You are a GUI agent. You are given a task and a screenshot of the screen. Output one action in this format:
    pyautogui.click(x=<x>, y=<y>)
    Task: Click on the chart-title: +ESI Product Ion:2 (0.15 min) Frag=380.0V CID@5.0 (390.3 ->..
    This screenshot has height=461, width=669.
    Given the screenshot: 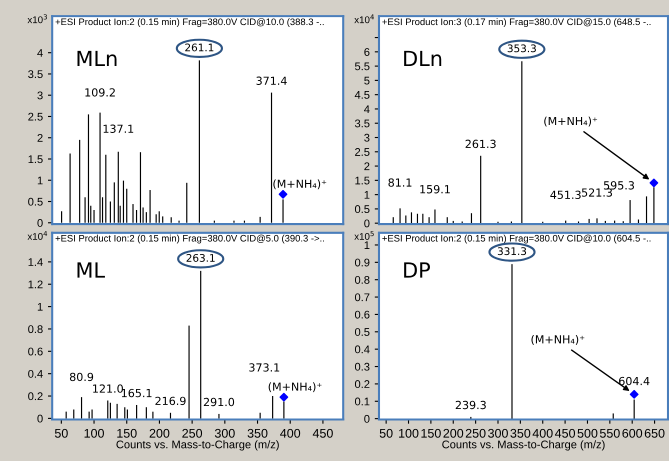 What is the action you would take?
    pyautogui.click(x=190, y=239)
    